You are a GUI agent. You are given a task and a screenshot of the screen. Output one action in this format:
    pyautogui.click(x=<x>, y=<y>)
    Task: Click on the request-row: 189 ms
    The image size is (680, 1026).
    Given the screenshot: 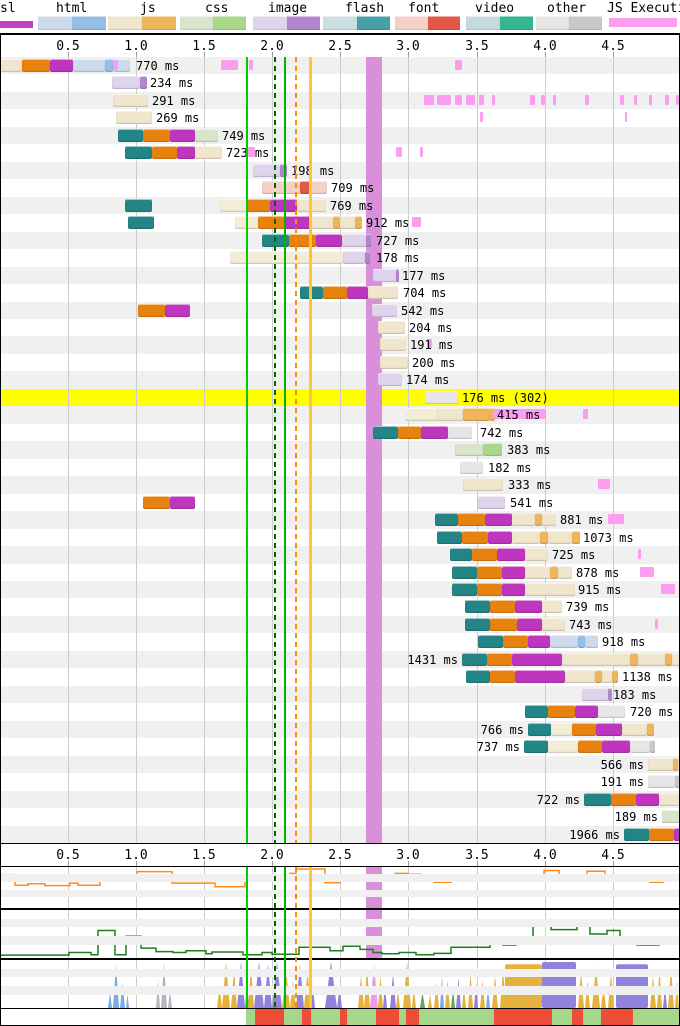 What is the action you would take?
    pyautogui.click(x=340, y=816)
    